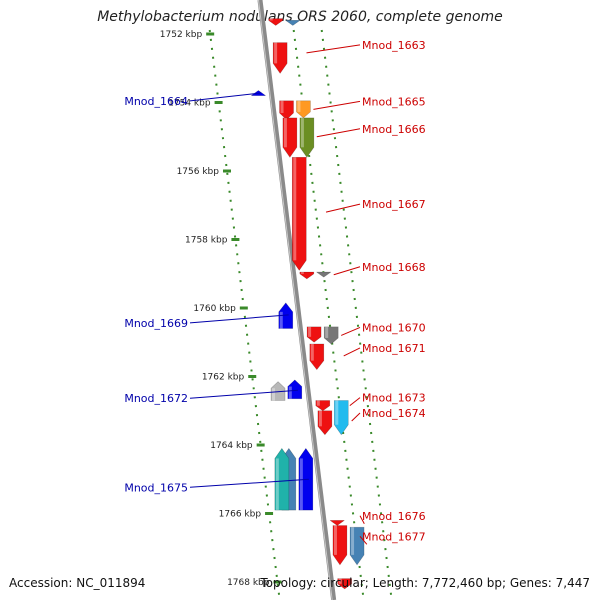 The width and height of the screenshot is (600, 600). I want to click on gene-label: Mnod_1675, so click(156, 487).